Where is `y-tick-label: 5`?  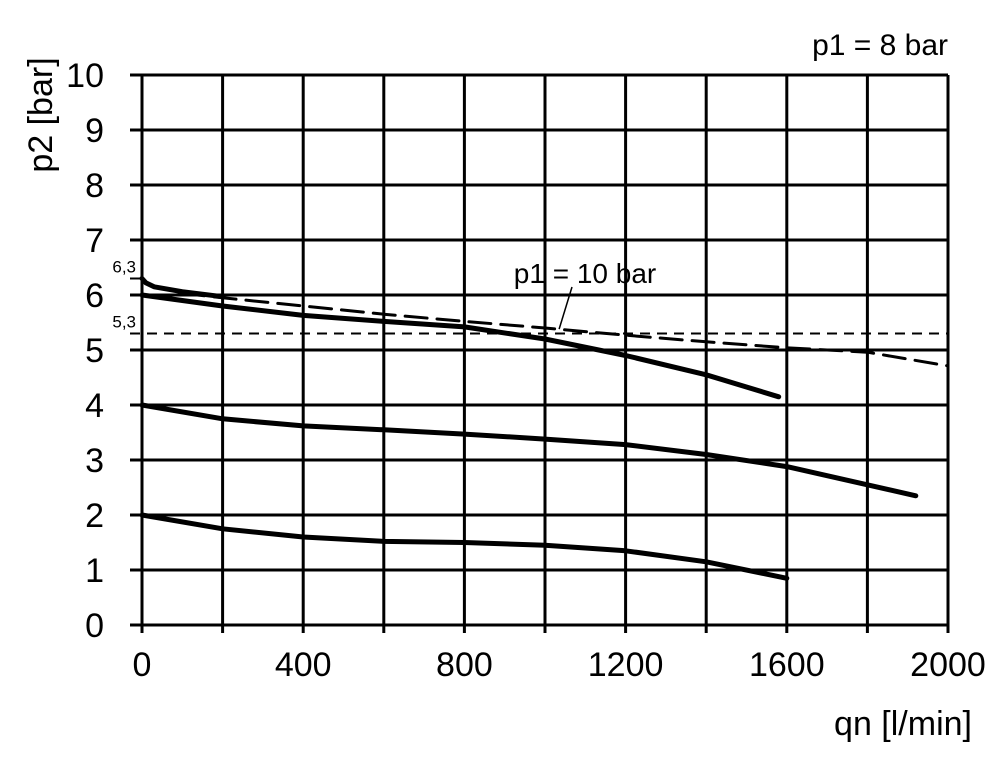
y-tick-label: 5 is located at coordinates (94, 351).